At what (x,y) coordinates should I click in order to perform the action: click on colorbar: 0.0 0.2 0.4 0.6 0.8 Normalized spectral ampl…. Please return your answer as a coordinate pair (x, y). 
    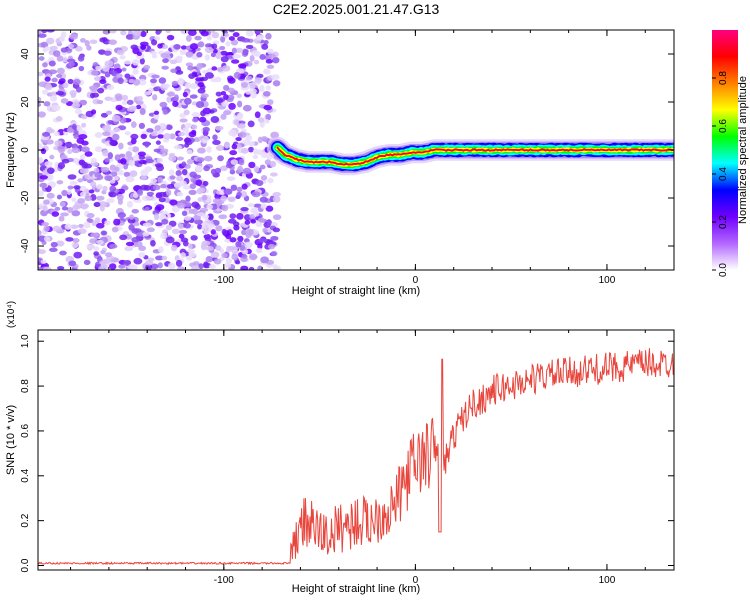
    Looking at the image, I should click on (730, 153).